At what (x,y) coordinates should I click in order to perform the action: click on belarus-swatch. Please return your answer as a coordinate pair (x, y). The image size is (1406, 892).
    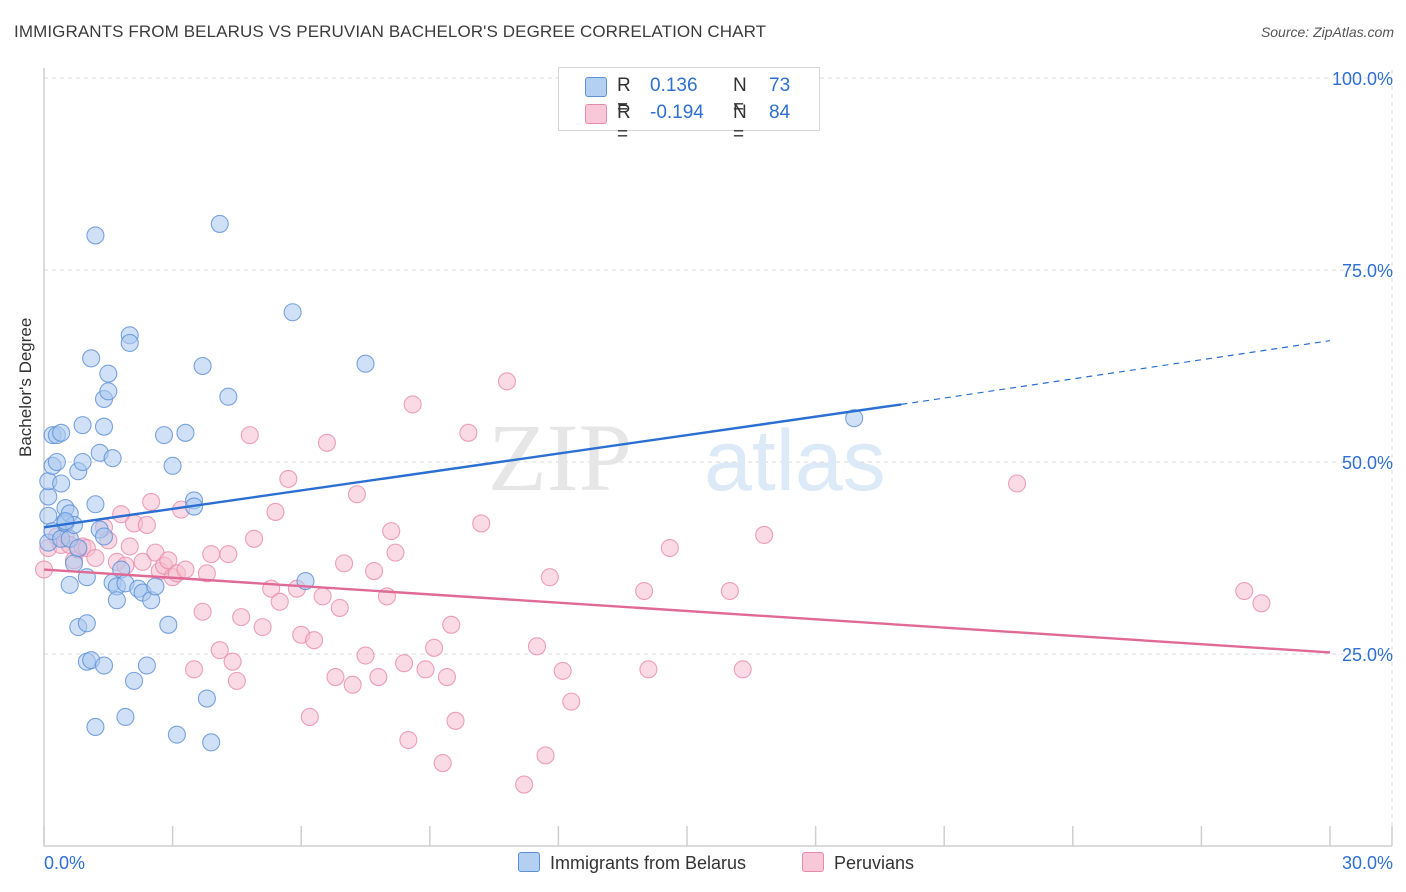
    Looking at the image, I should click on (596, 87).